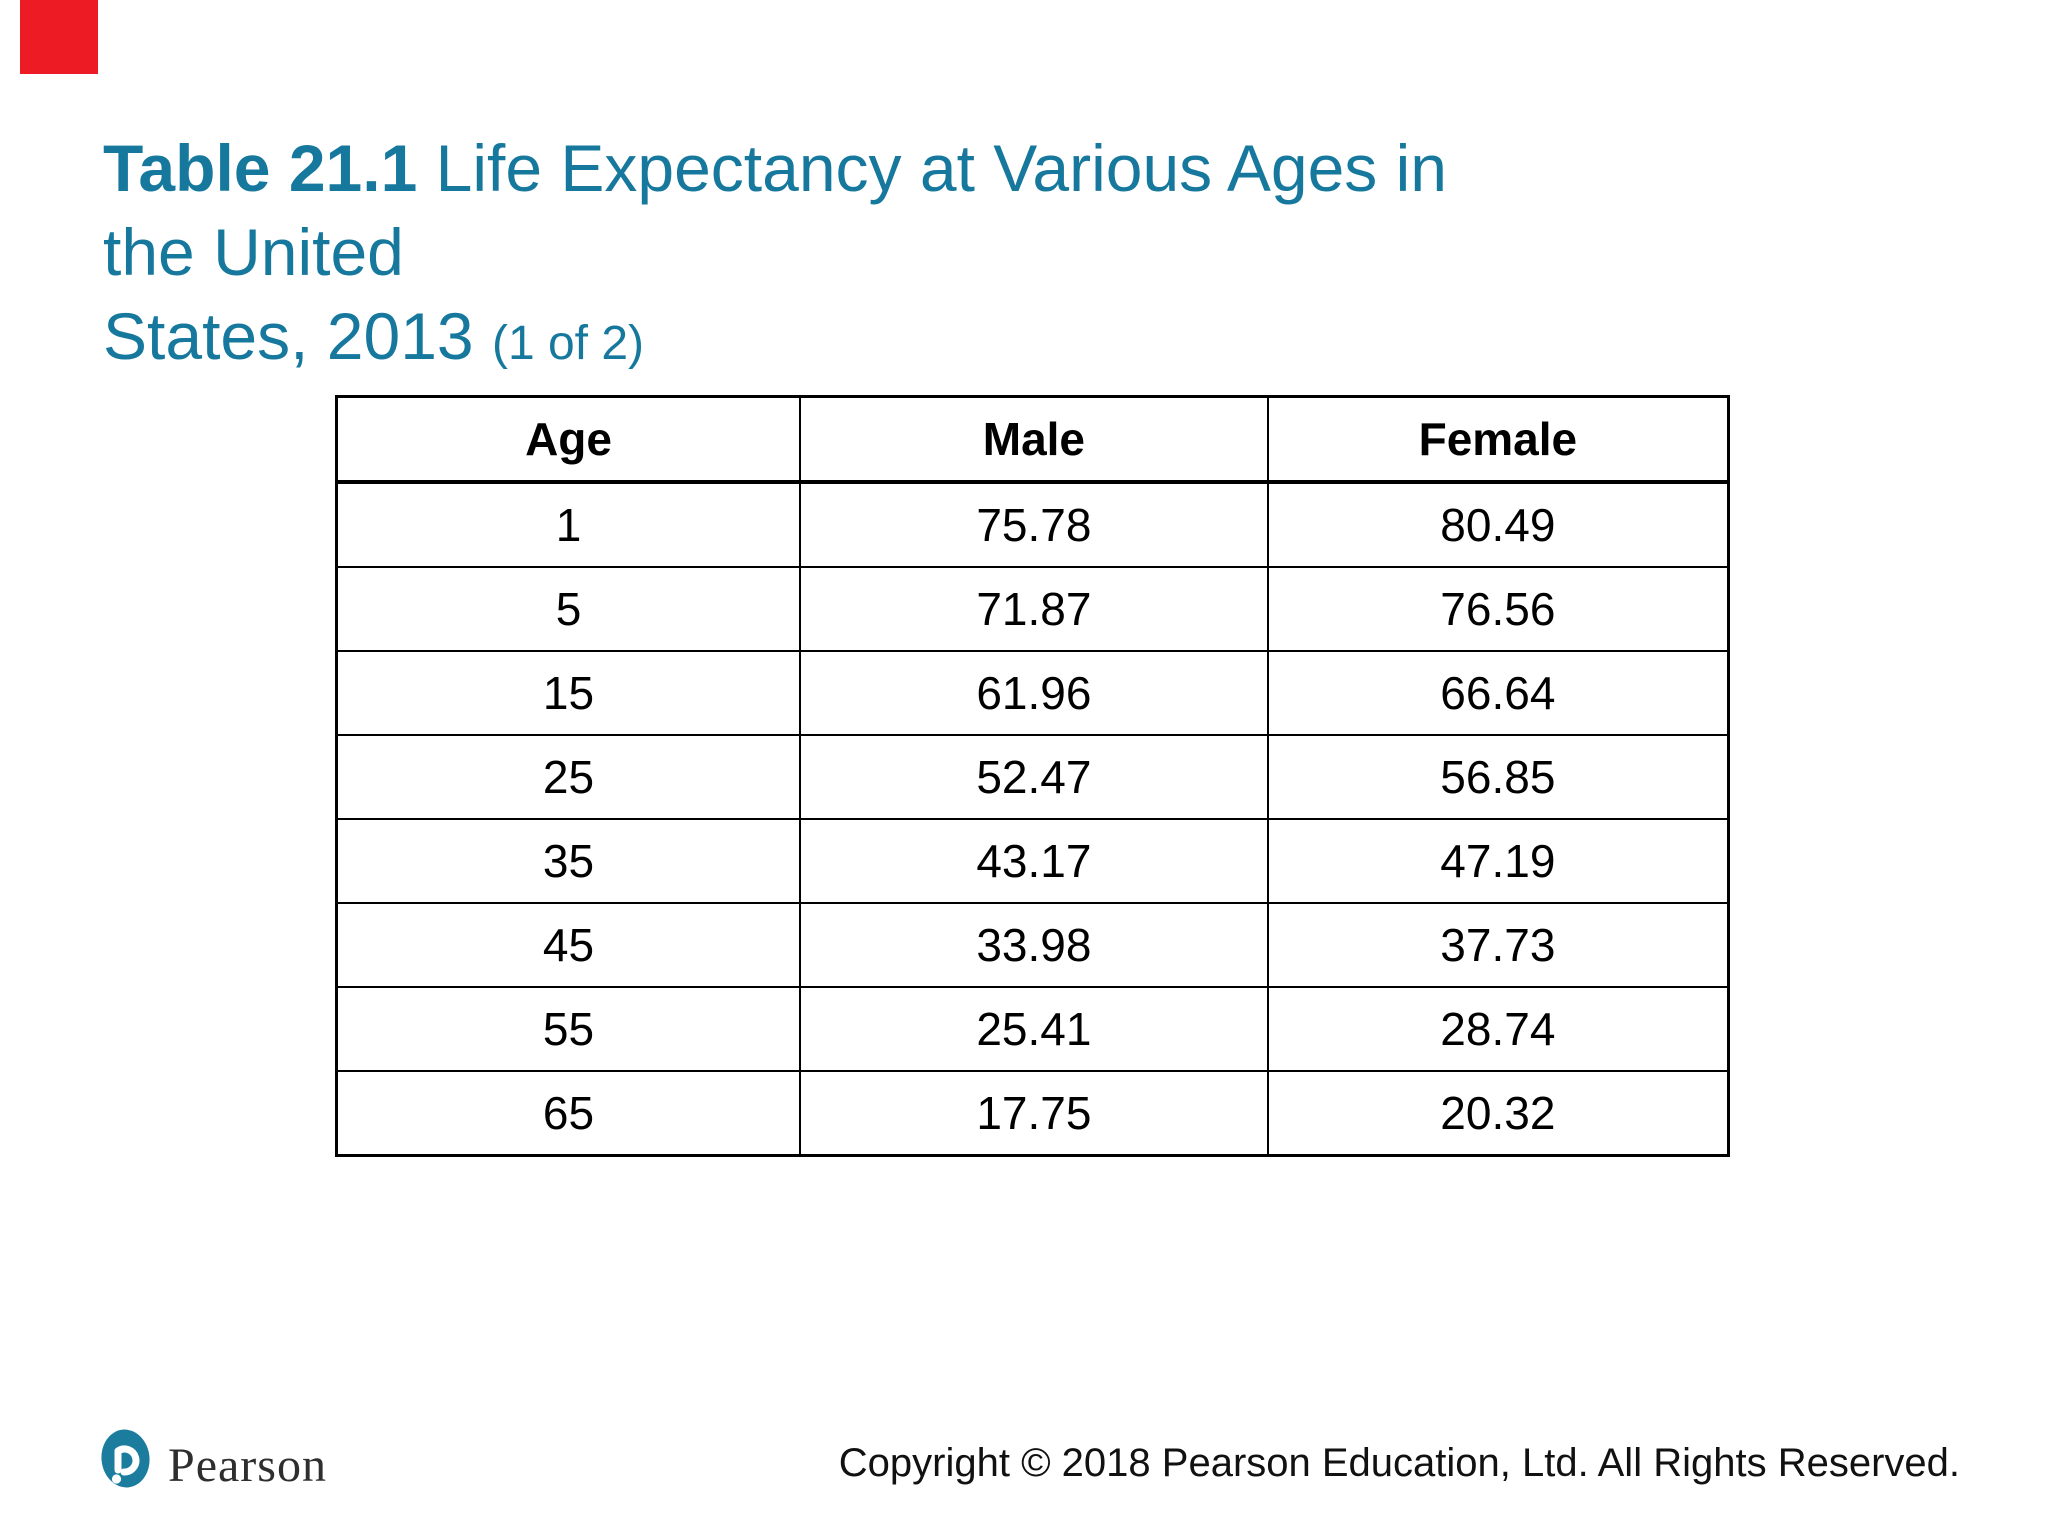 Image resolution: width=2048 pixels, height=1536 pixels. What do you see at coordinates (1498, 439) in the screenshot?
I see `table-header-cell: Female` at bounding box center [1498, 439].